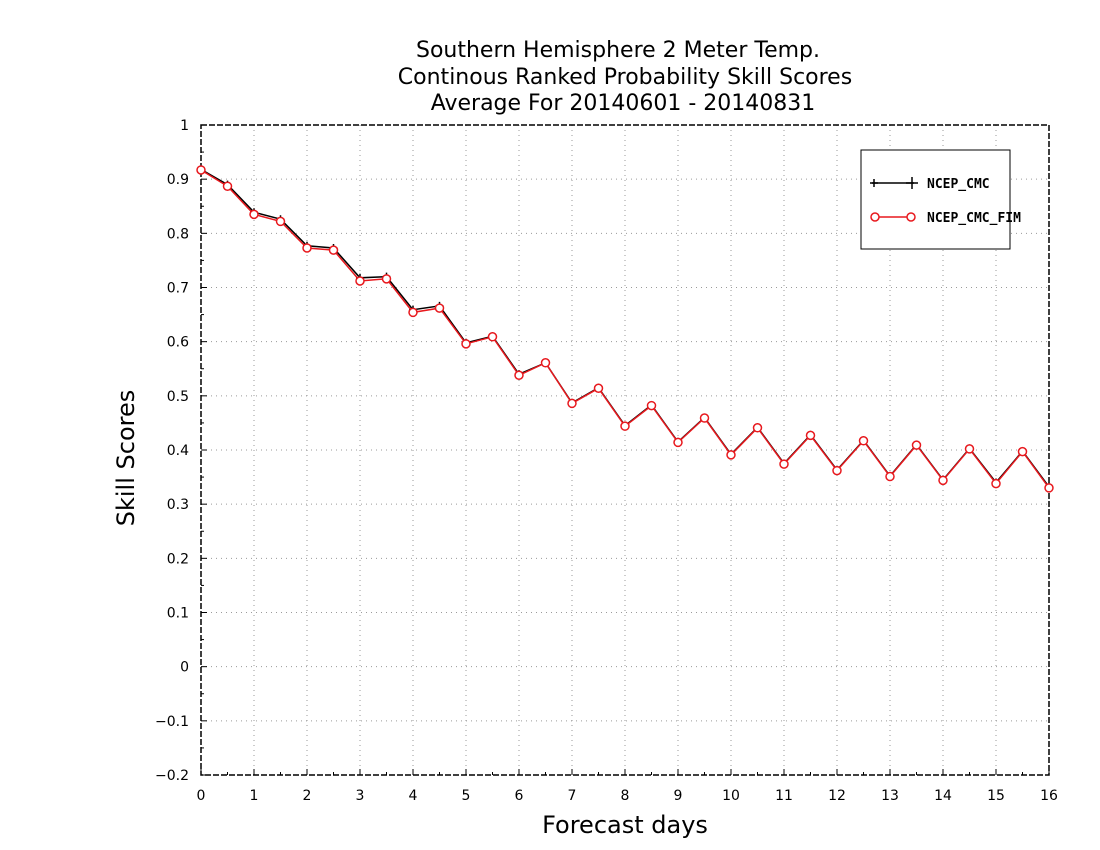  Describe the element at coordinates (875, 217) in the screenshot. I see `legend-marker-ncep-cmc-fim-left` at that location.